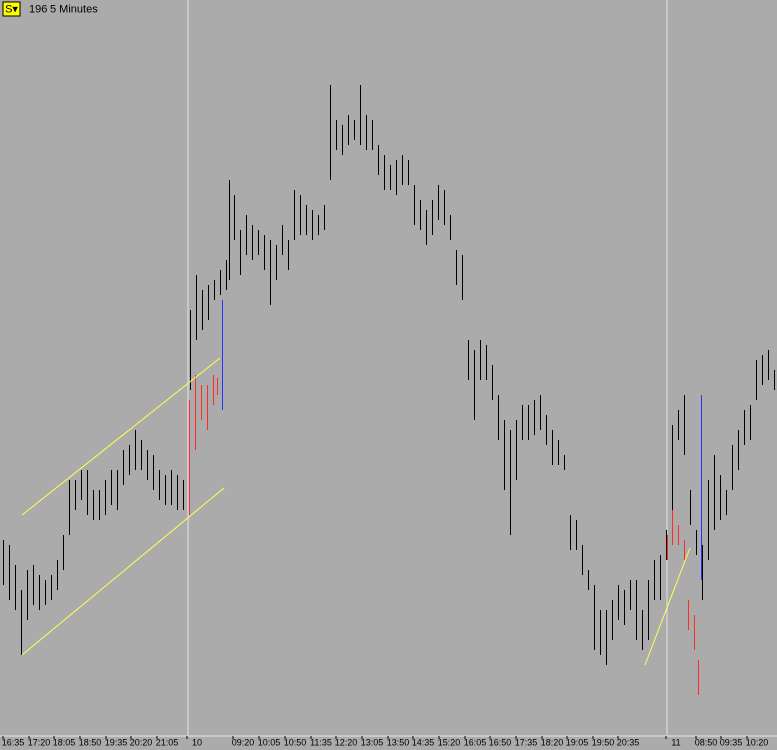 The image size is (777, 750). I want to click on x-tick-label: 18:20, so click(552, 742).